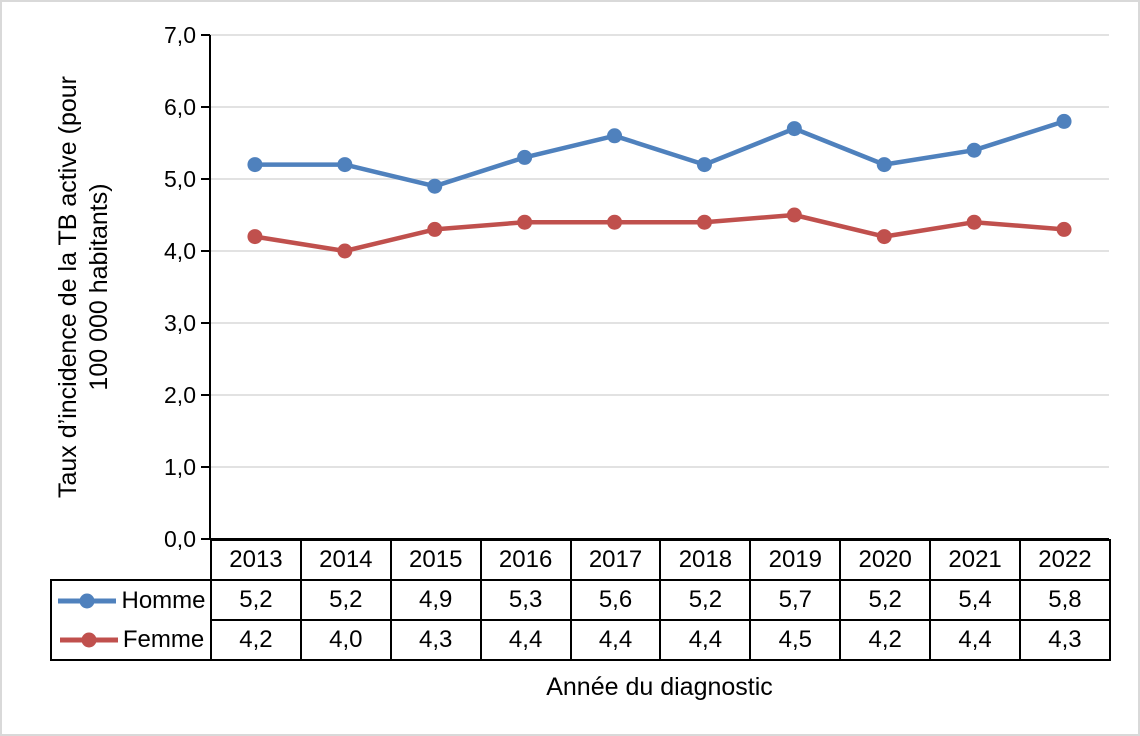  What do you see at coordinates (68, 287) in the screenshot?
I see `y-axis-title-line1: Taux d’incidence de la TB active (pour` at bounding box center [68, 287].